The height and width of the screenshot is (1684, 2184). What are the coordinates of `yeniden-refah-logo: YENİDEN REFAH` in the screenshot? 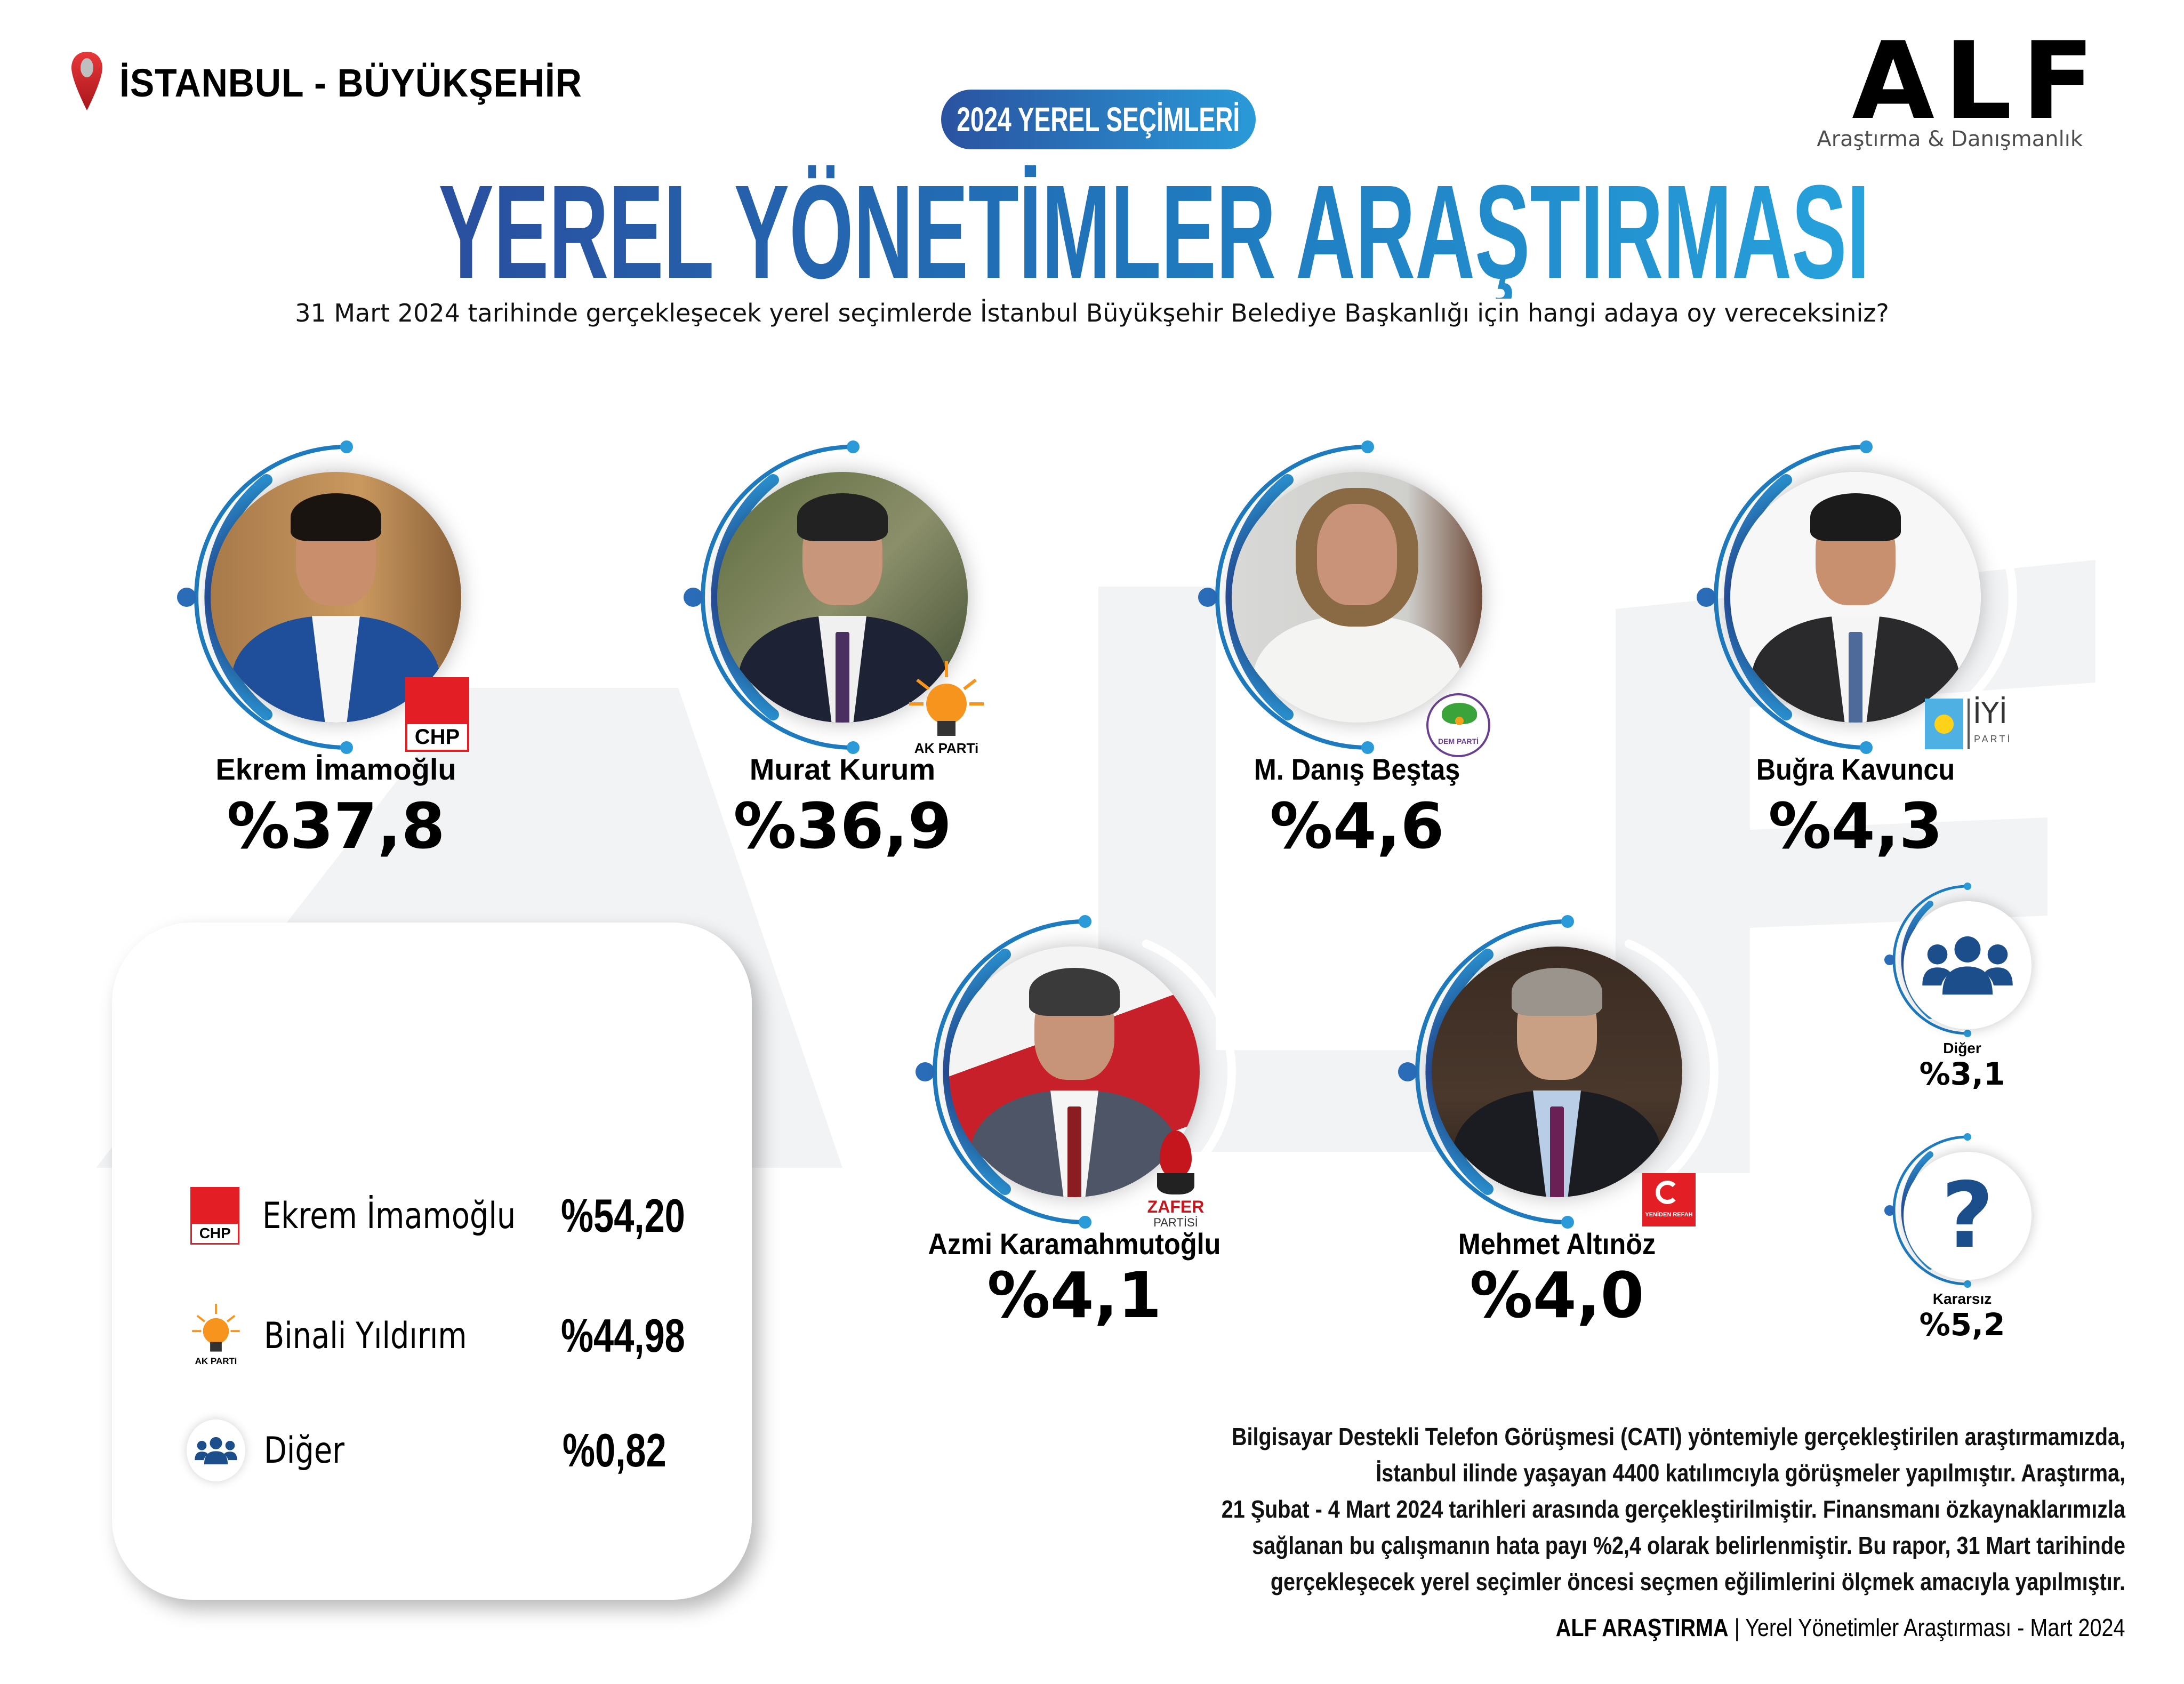 It's located at (1669, 1199).